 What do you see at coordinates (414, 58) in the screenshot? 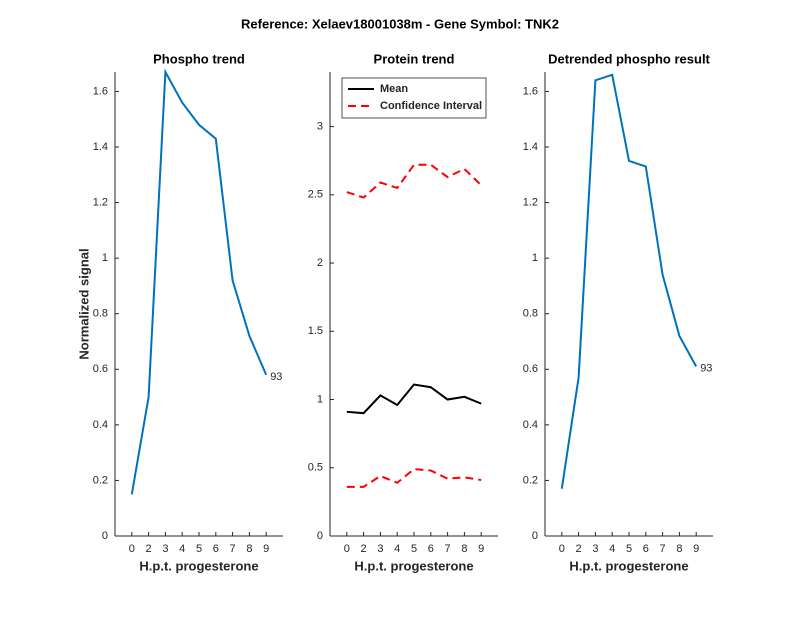
I see `panel-title: Protein trend` at bounding box center [414, 58].